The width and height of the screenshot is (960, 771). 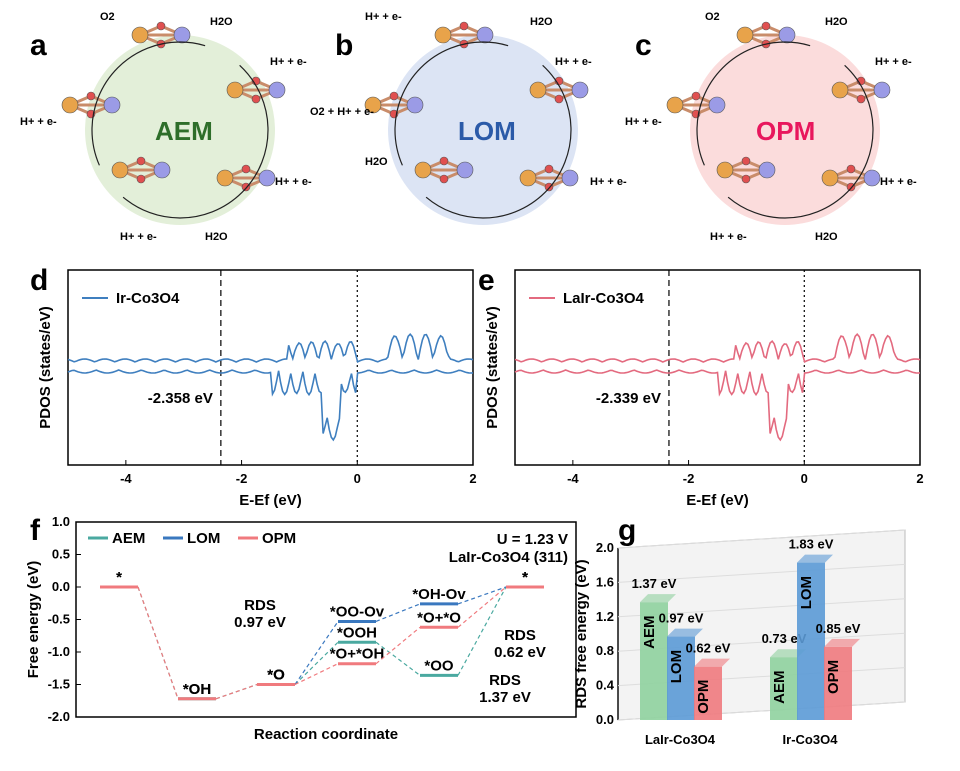 I want to click on level-label: *OH-Ov, so click(x=439, y=594).